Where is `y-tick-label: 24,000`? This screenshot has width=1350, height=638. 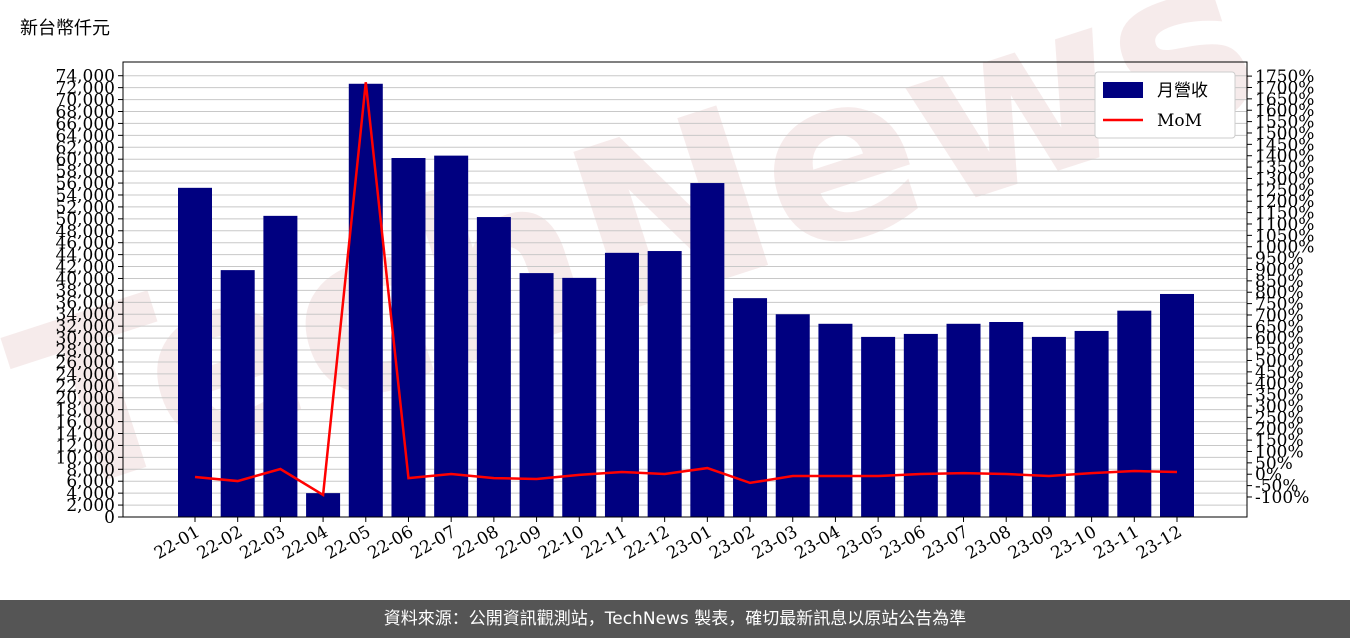
y-tick-label: 24,000 is located at coordinates (85, 375).